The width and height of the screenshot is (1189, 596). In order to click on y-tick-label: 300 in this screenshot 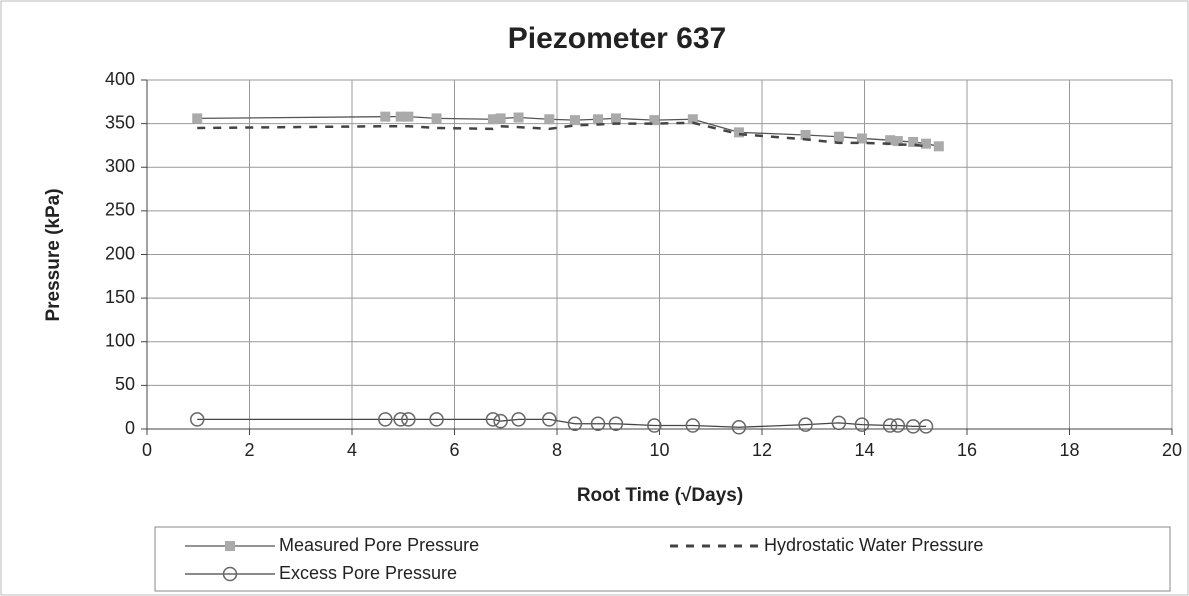, I will do `click(120, 166)`.